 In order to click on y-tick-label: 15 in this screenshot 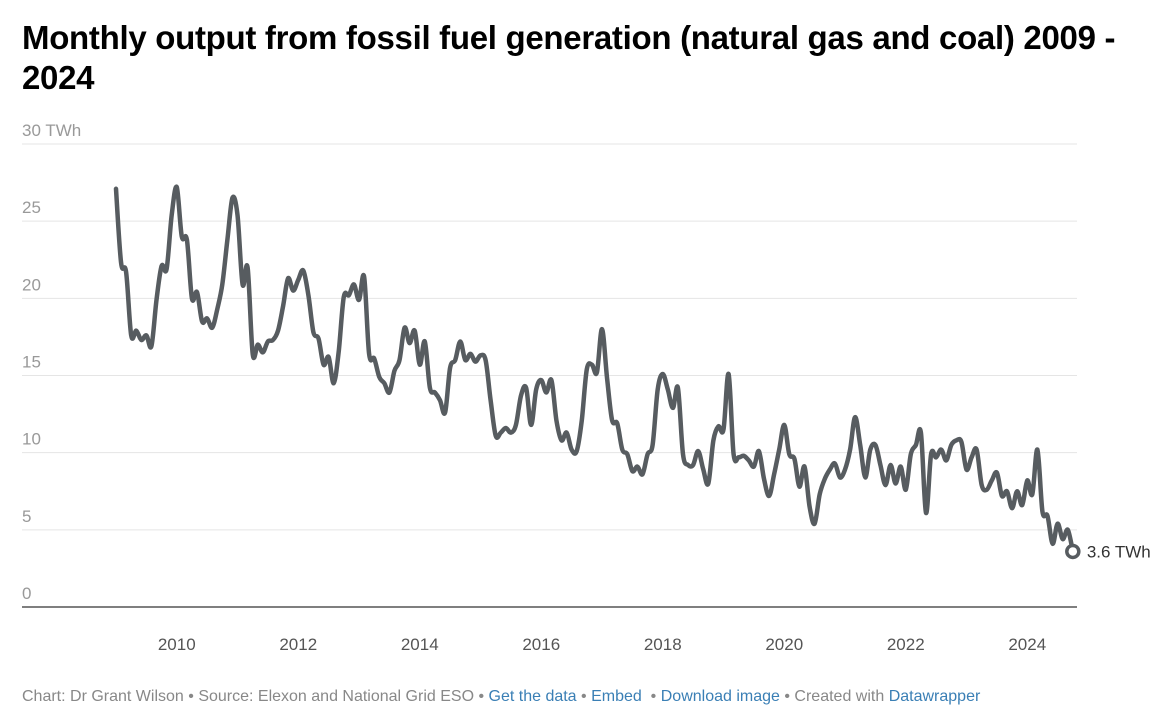, I will do `click(31, 362)`.